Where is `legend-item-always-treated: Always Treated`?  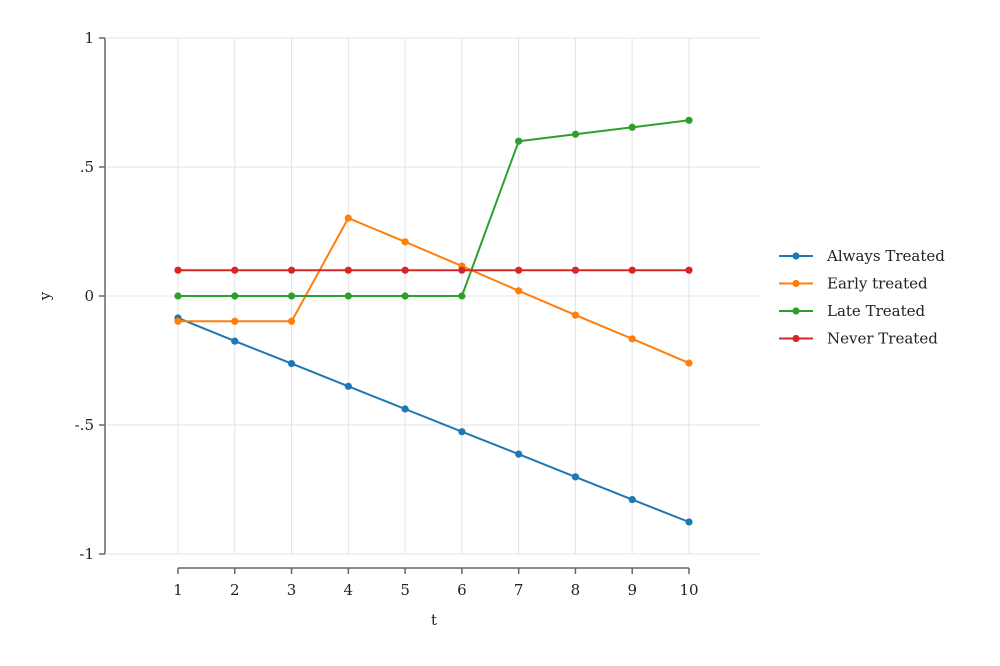
legend-item-always-treated: Always Treated is located at coordinates (862, 256).